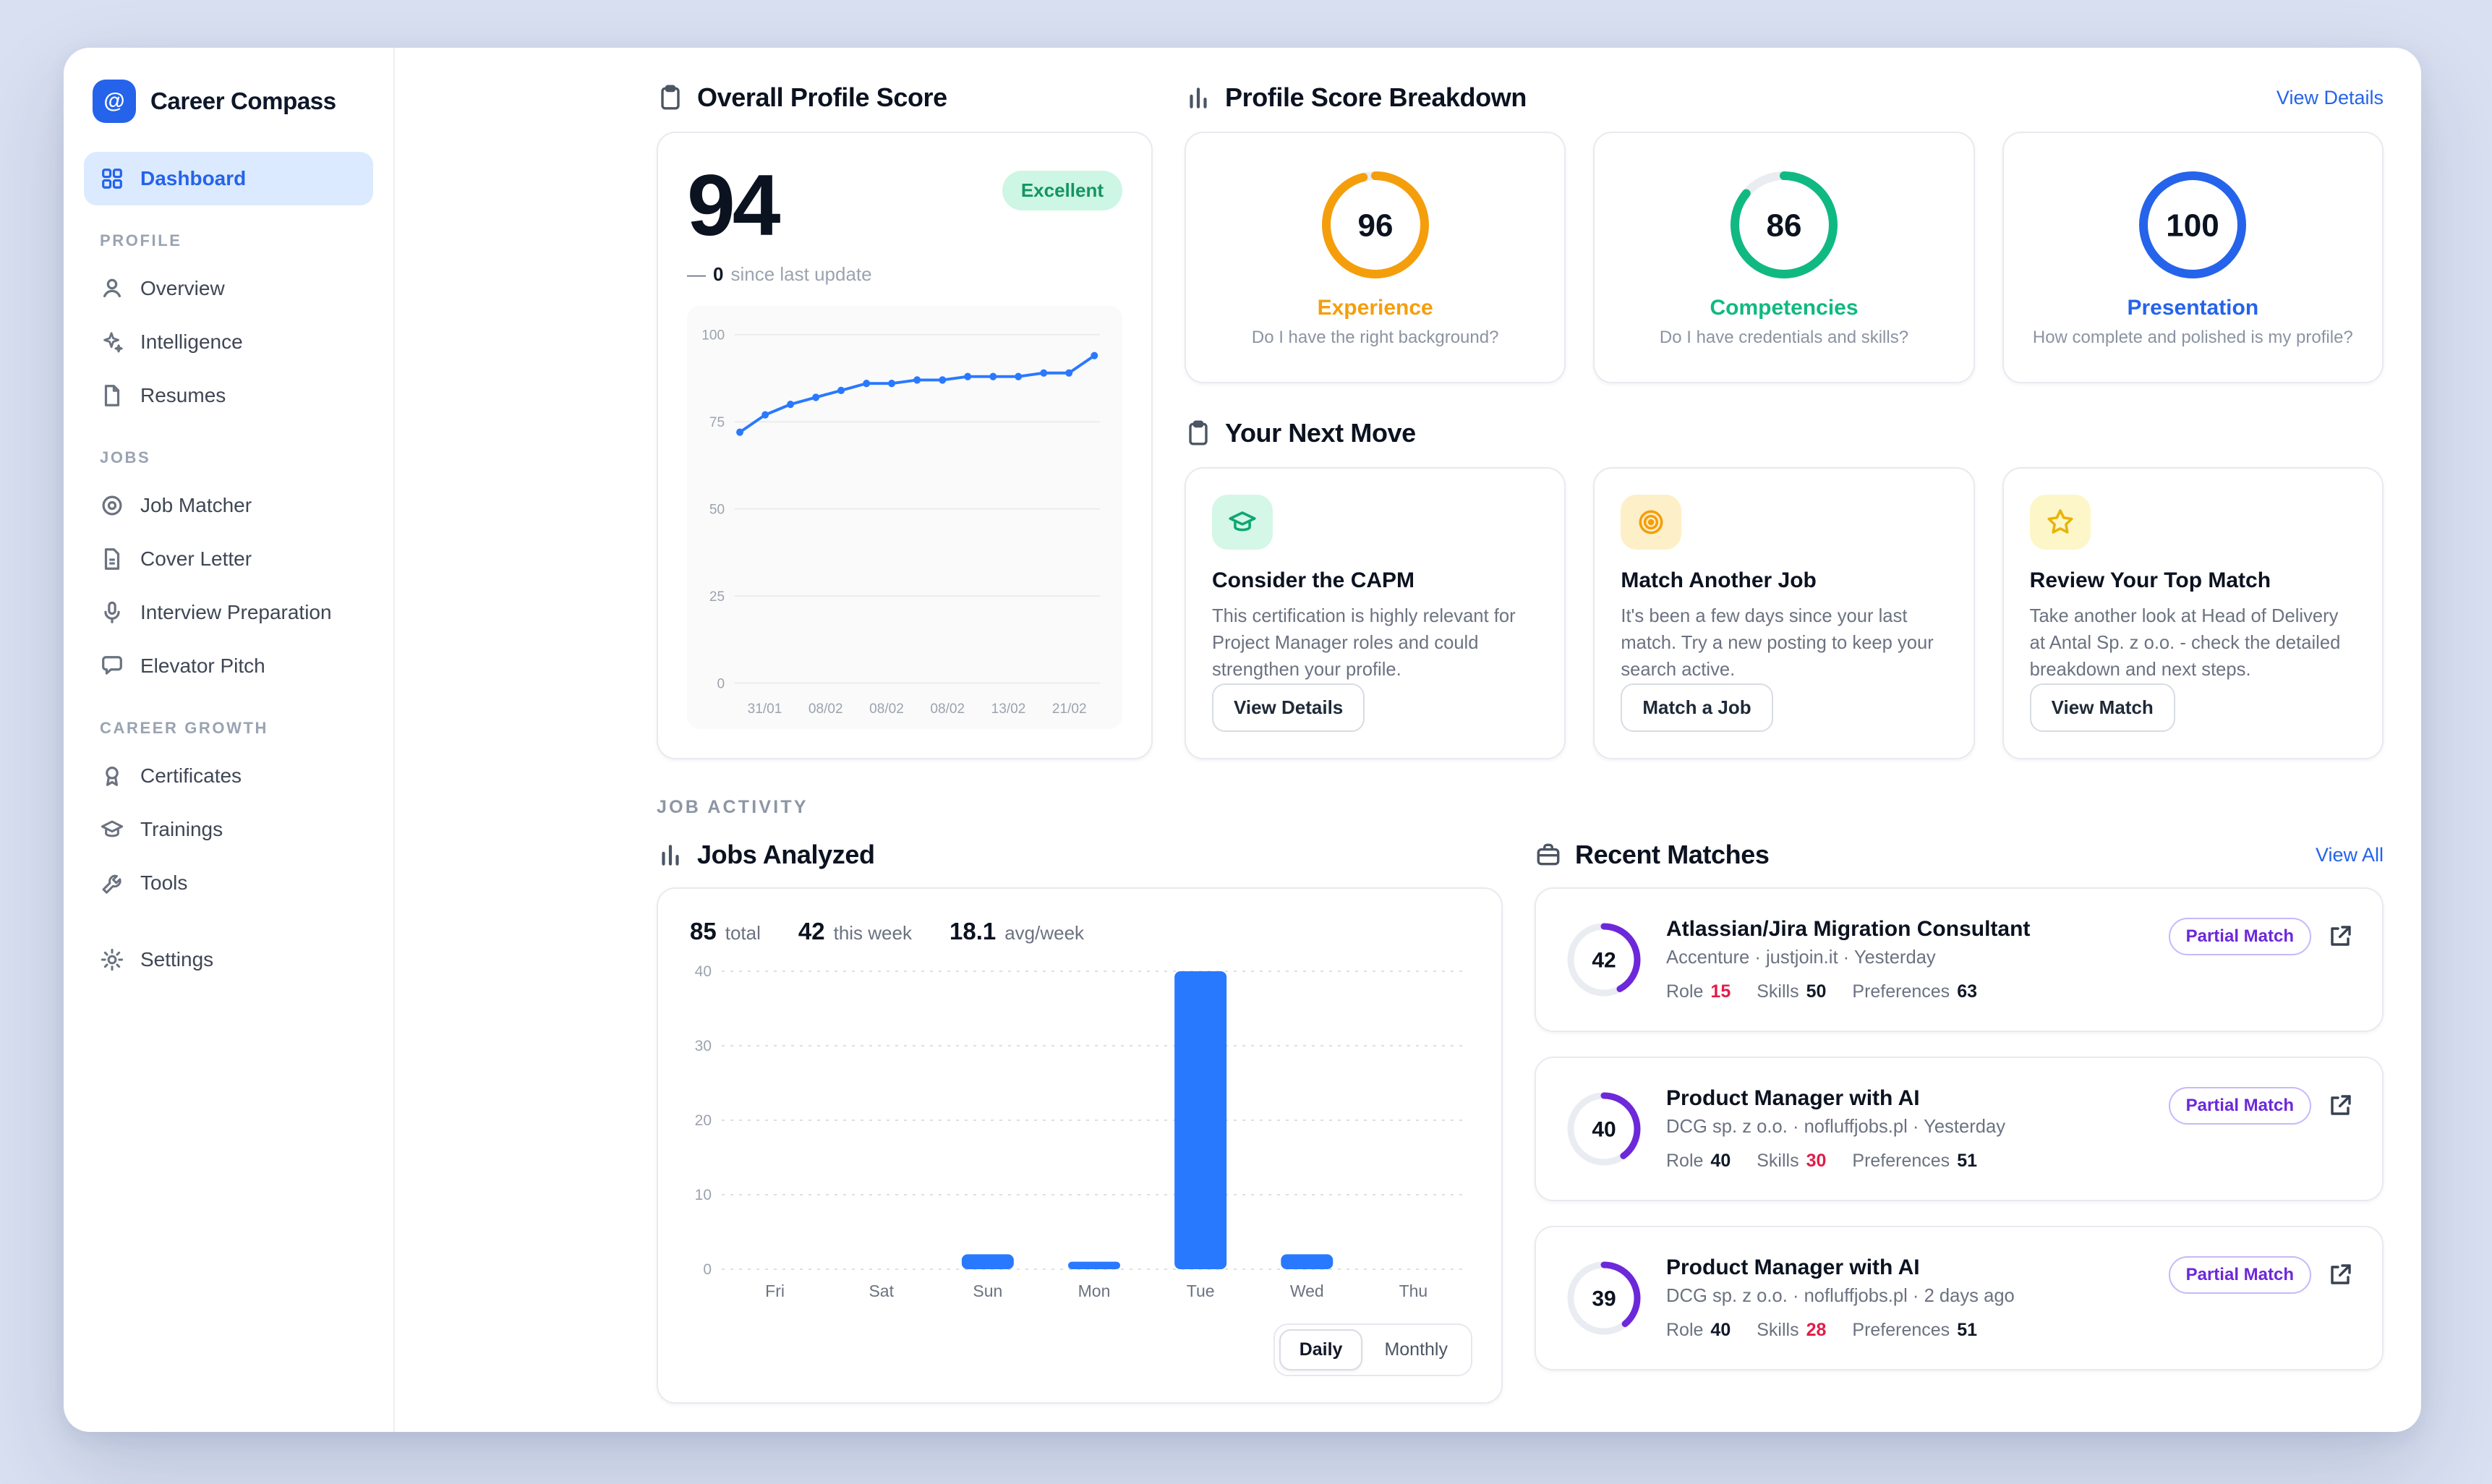 The width and height of the screenshot is (2492, 1484). Describe the element at coordinates (228, 559) in the screenshot. I see `sidebar-item-cover-letter: Cover Letter` at that location.